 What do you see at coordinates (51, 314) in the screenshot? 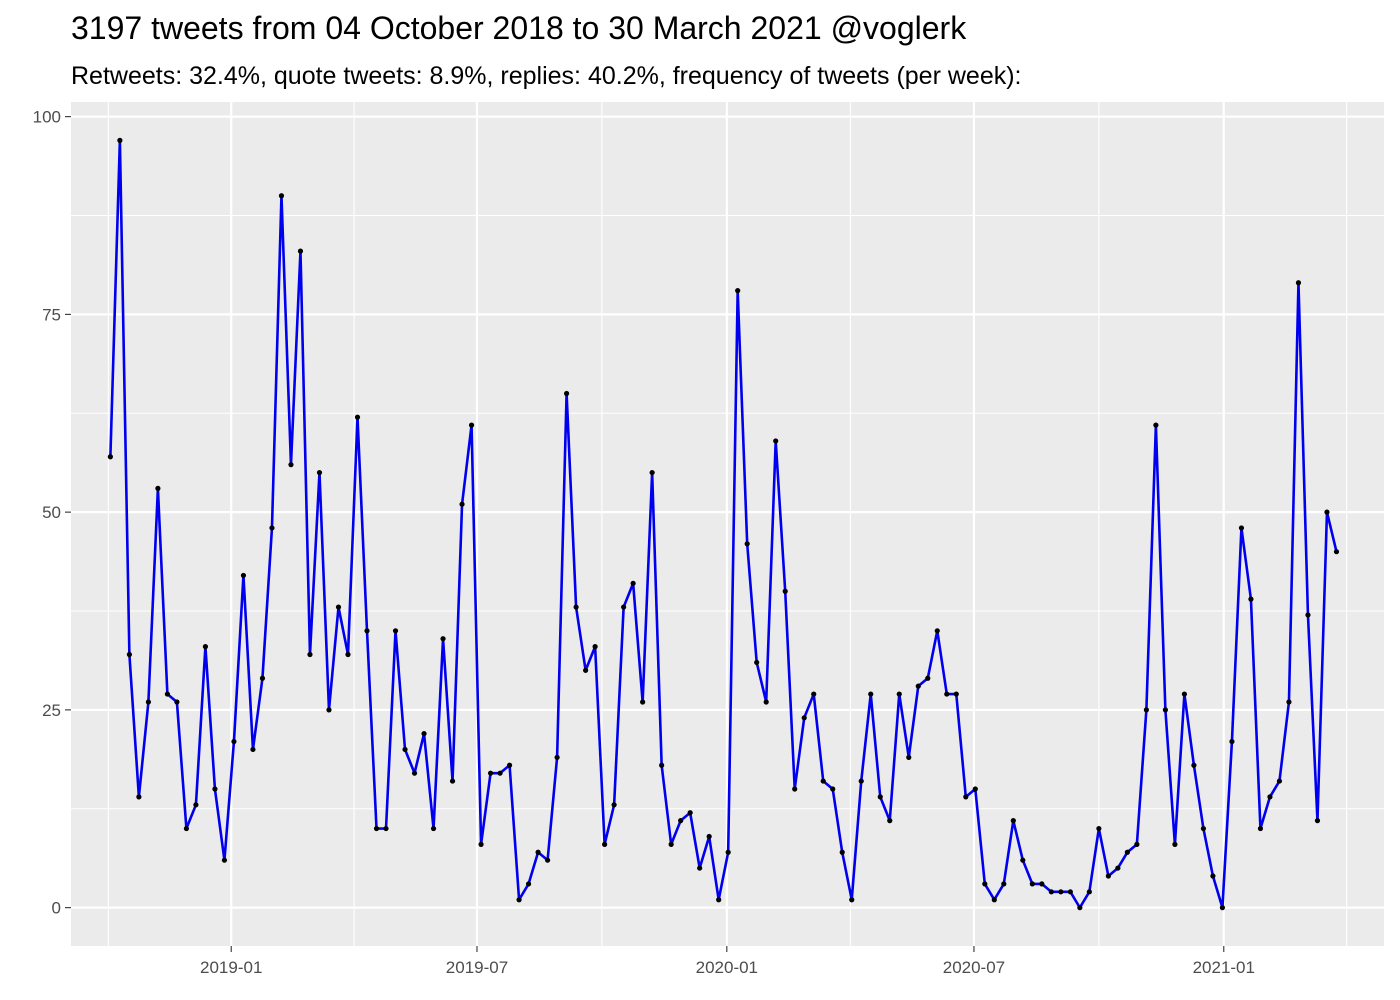
I see `y-tick-label: 75` at bounding box center [51, 314].